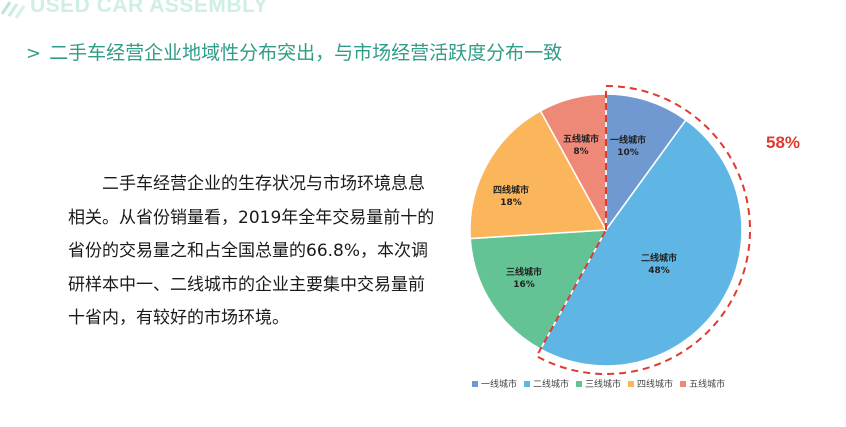 The image size is (846, 427). What do you see at coordinates (628, 153) in the screenshot?
I see `slice-value-label: 10%` at bounding box center [628, 153].